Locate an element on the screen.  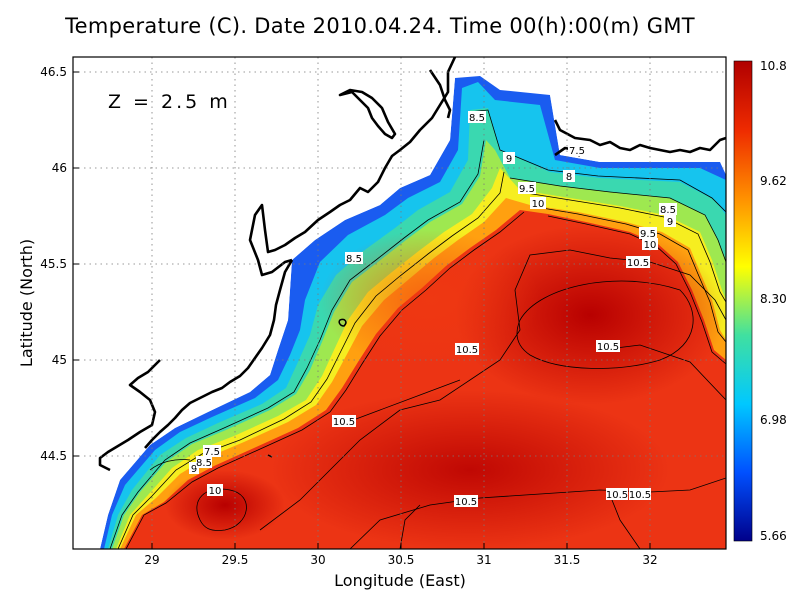
x-tick-label: 30 is located at coordinates (317, 560).